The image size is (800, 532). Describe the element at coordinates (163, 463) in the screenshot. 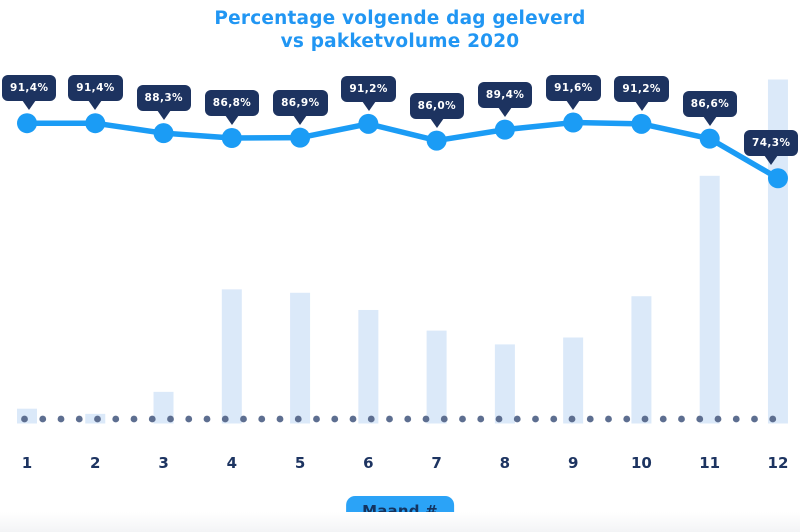

I see `x-tick-label: 3` at that location.